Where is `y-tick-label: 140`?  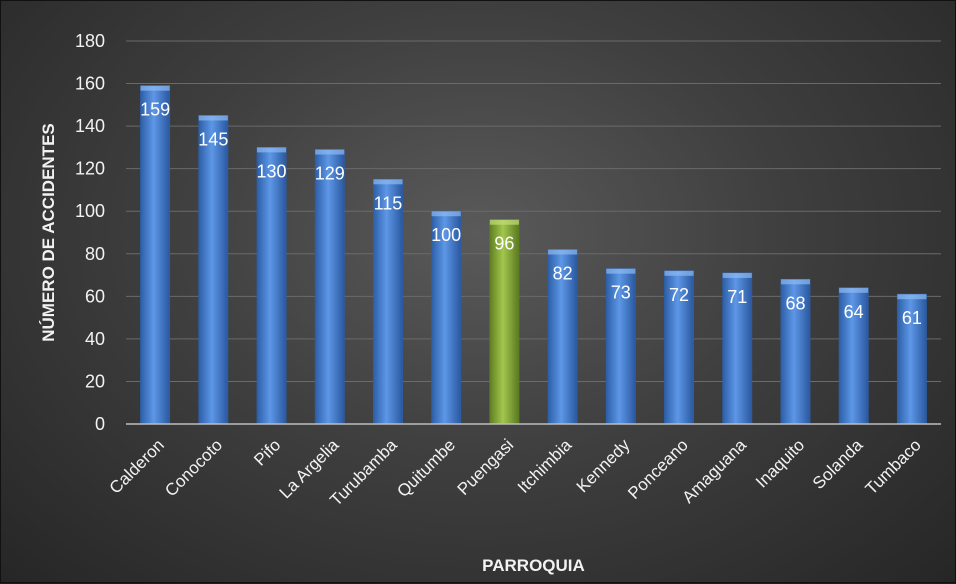
y-tick-label: 140 is located at coordinates (90, 126).